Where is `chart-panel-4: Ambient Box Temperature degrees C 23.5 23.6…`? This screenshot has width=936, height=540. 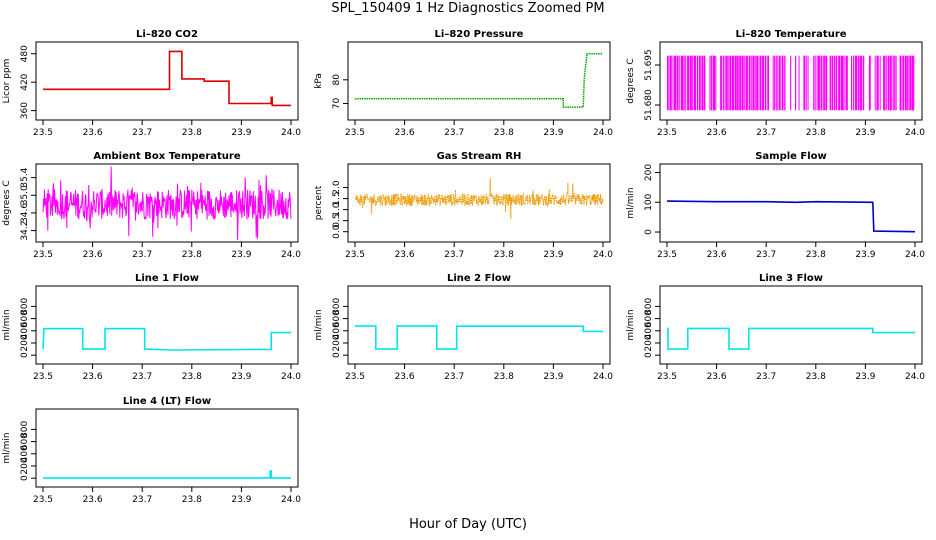
chart-panel-4: Ambient Box Temperature degrees C 23.5 23.6… is located at coordinates (151, 205).